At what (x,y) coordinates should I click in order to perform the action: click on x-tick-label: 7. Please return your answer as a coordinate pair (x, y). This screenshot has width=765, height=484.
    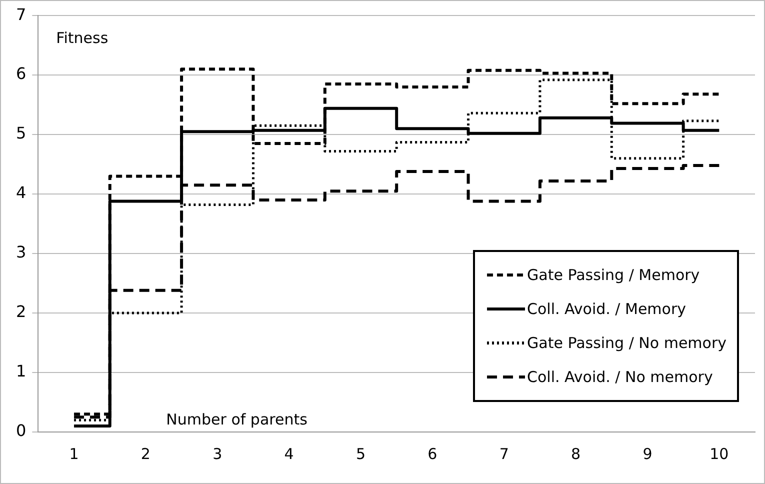
    Looking at the image, I should click on (504, 453).